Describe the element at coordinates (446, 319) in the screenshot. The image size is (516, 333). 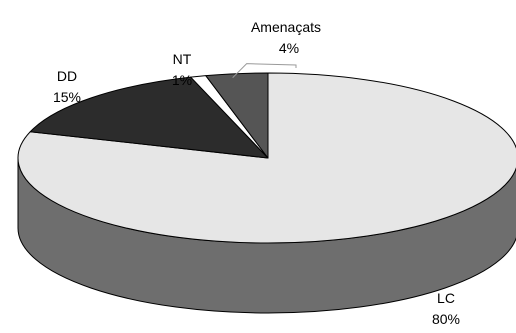
I see `slice-value-lc: 80%` at that location.